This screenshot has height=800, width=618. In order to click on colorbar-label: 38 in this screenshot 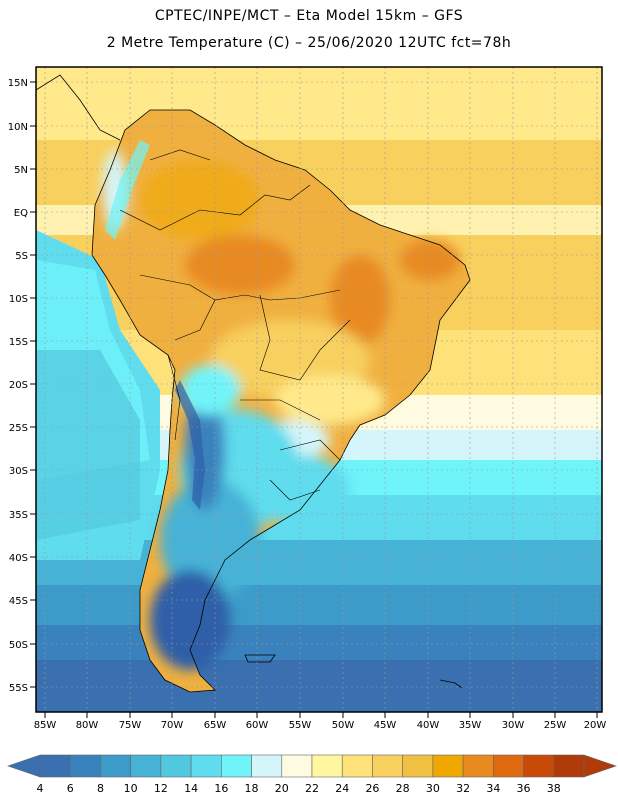, I will do `click(553, 788)`.